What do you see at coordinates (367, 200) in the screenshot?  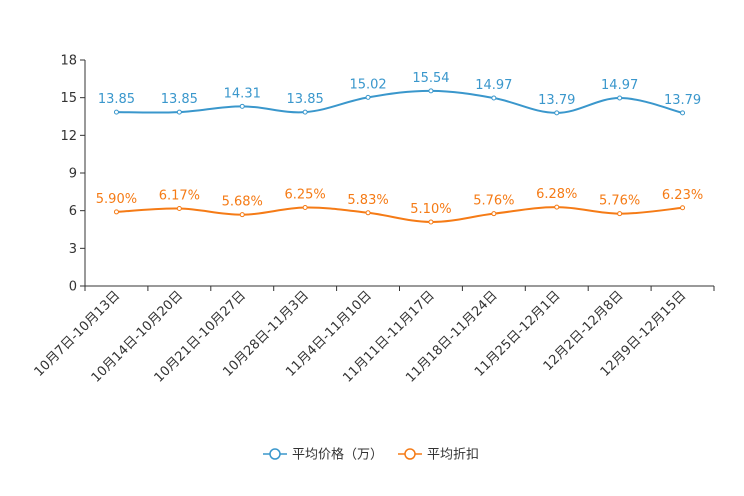 I see `data-label: 5.83%` at bounding box center [367, 200].